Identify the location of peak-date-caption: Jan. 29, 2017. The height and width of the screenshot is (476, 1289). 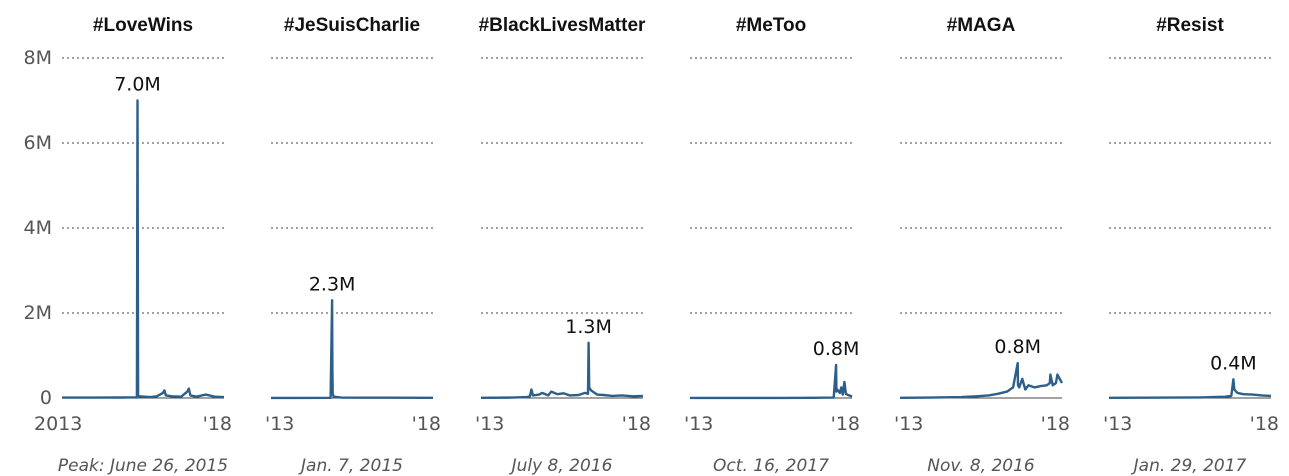
(1189, 466).